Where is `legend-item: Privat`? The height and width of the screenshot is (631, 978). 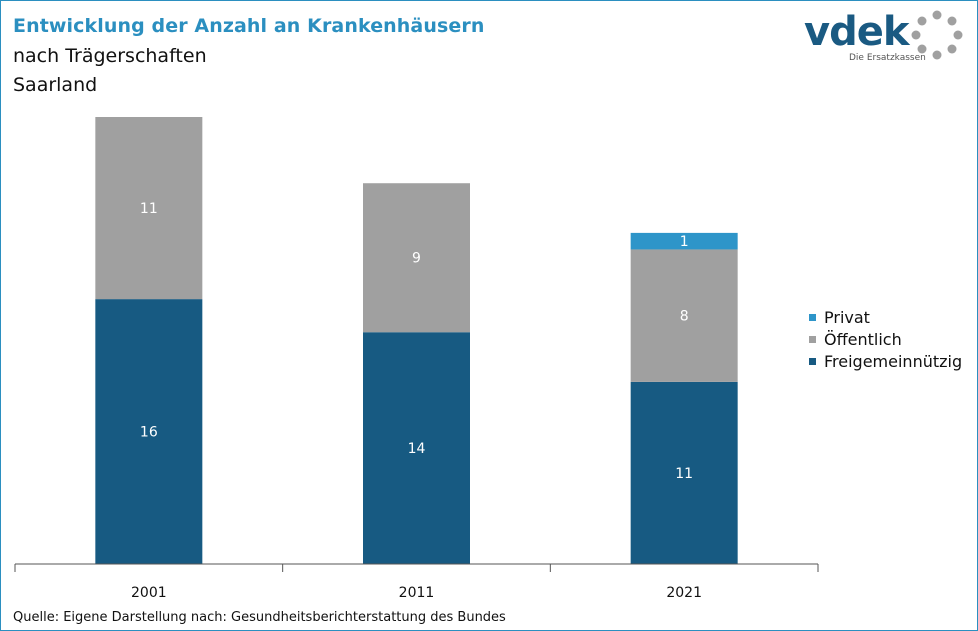 legend-item: Privat is located at coordinates (885, 317).